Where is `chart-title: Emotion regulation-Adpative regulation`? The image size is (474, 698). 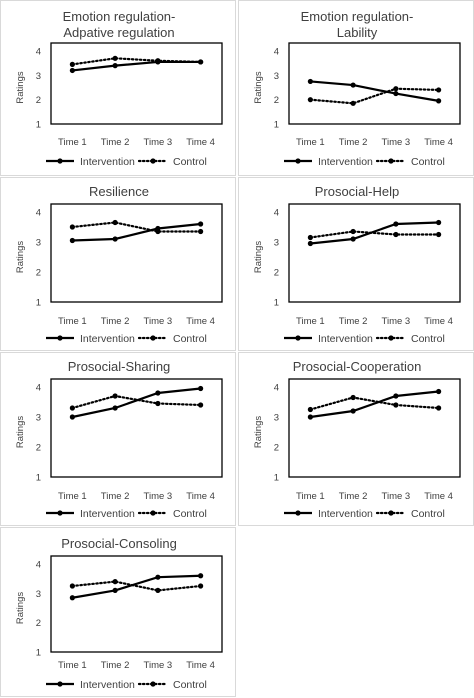 chart-title: Emotion regulation-Adpative regulation is located at coordinates (119, 24).